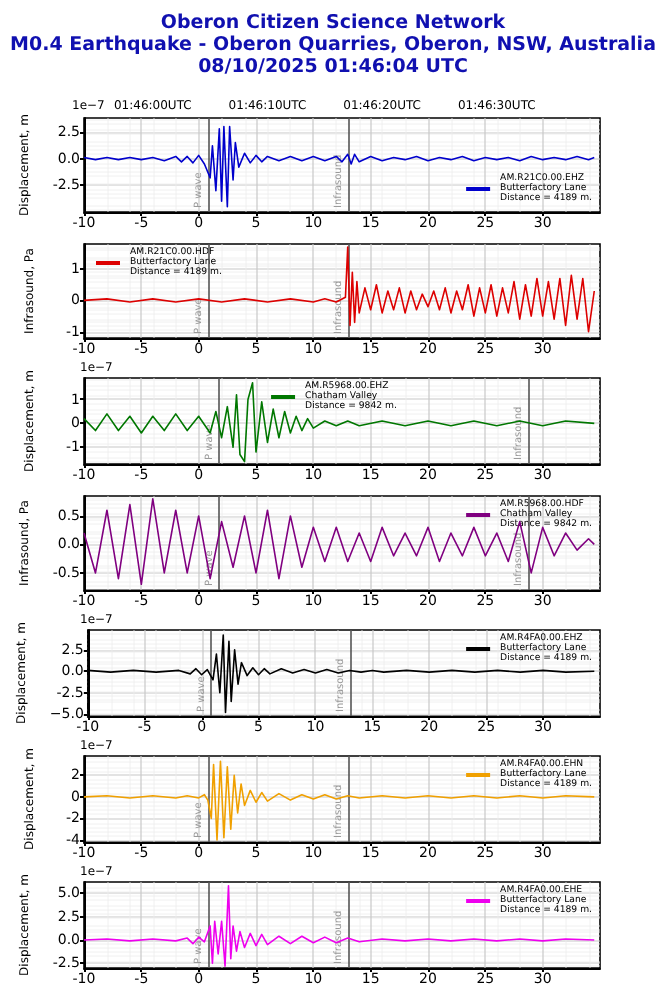 The height and width of the screenshot is (1000, 666). What do you see at coordinates (333, 56) in the screenshot?
I see `chart-subtitle: M0.4 Earthquake - Oberon Quarries, Oberon, NSW, Australia 08/10/2025 01:46:04 UTC` at bounding box center [333, 56].